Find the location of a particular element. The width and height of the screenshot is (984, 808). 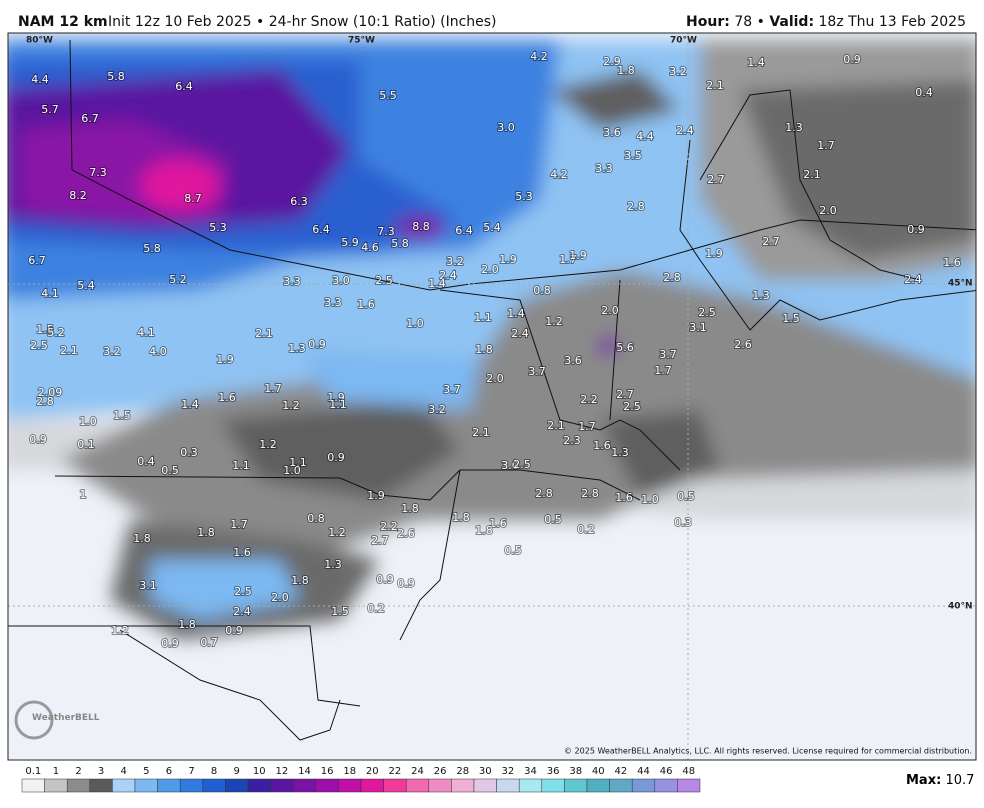

colorbar-label: 26 is located at coordinates (440, 771).